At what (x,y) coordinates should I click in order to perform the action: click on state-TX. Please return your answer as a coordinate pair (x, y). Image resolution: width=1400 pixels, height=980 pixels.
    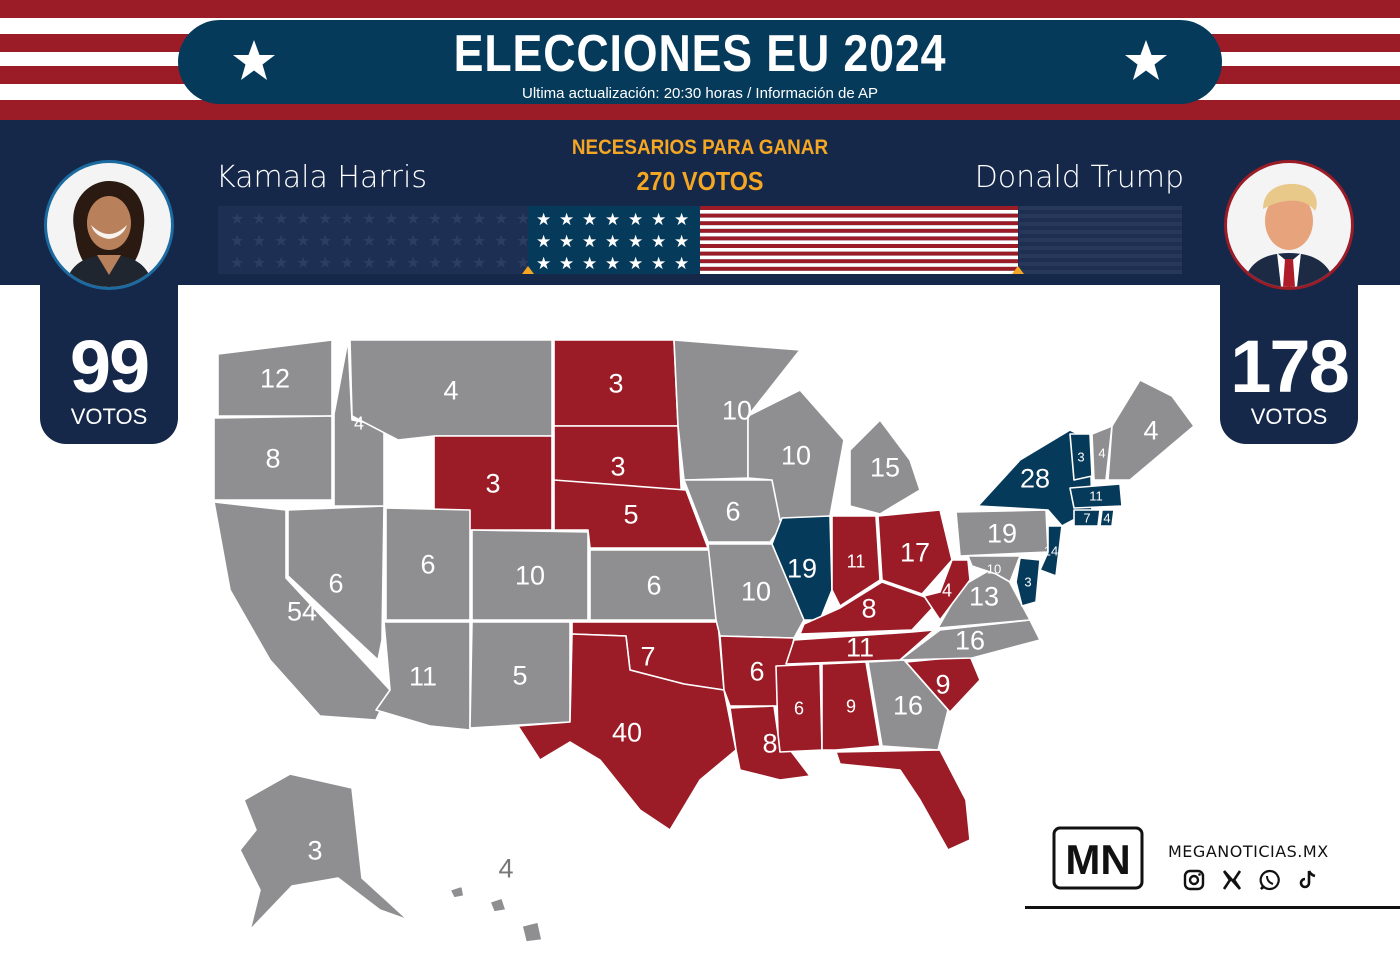
    Looking at the image, I should click on (627, 732).